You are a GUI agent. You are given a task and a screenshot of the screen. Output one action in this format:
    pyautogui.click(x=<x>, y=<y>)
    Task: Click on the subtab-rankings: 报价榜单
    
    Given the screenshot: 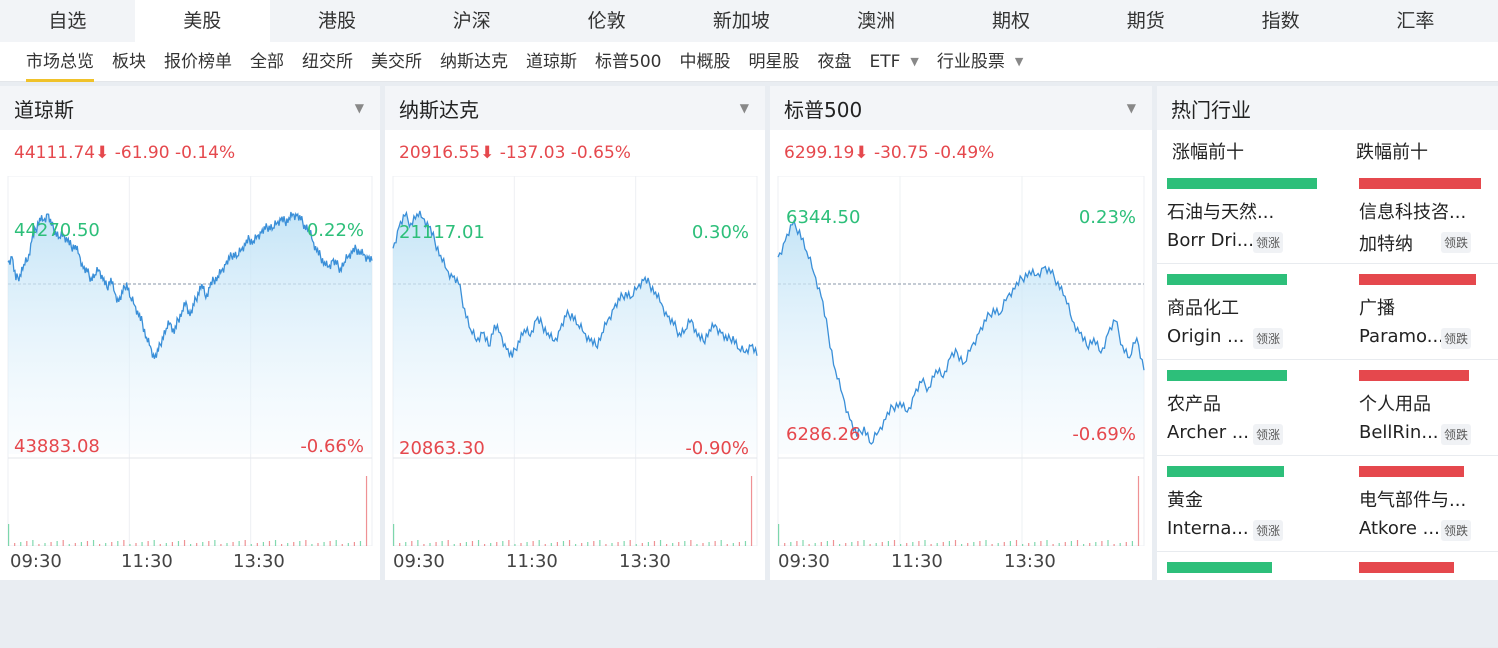 What is the action you would take?
    pyautogui.click(x=198, y=61)
    